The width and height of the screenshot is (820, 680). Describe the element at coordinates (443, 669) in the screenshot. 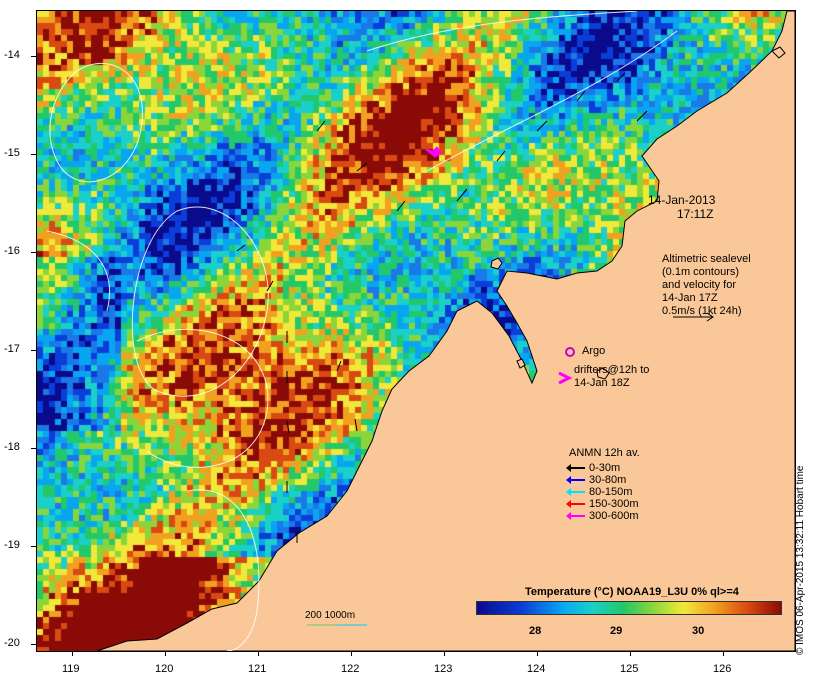

I see `x-tick-label: 123` at that location.